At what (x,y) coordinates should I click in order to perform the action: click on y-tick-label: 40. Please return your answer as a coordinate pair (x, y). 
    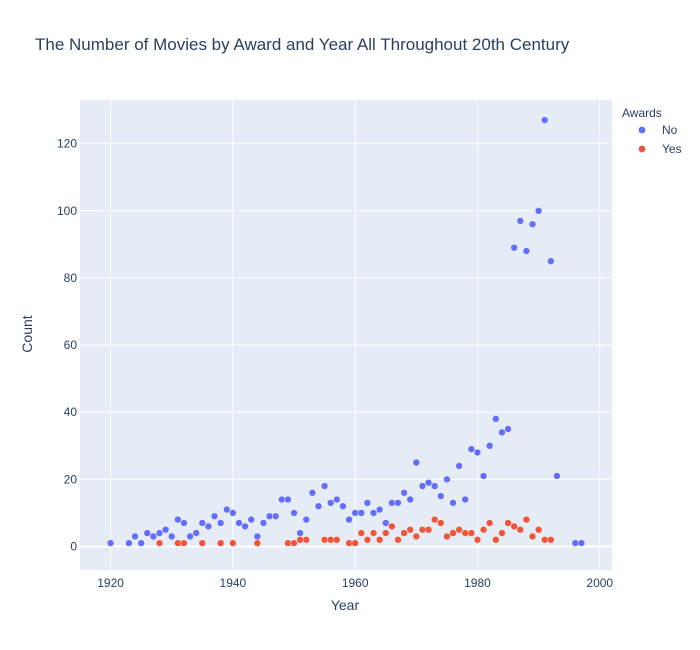
    Looking at the image, I should click on (71, 412).